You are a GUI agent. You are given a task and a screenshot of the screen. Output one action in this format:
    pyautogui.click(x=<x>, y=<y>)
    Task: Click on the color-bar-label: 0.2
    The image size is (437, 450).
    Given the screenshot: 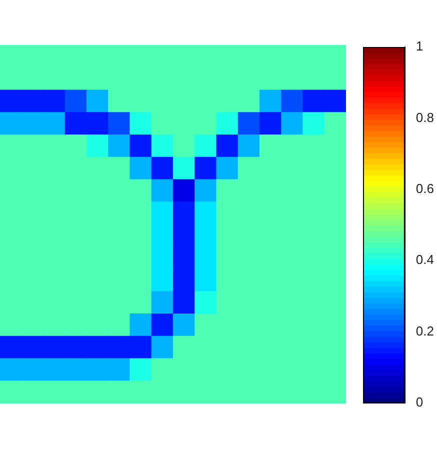 What is the action you would take?
    pyautogui.click(x=425, y=330)
    